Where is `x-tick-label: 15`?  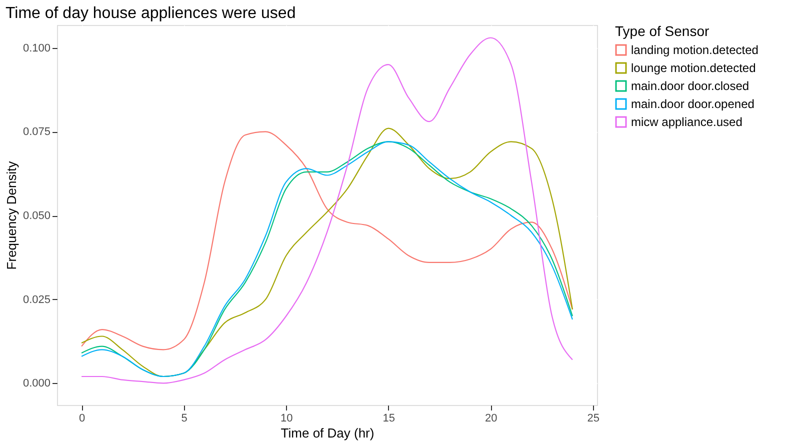 x-tick-label: 15 is located at coordinates (388, 418).